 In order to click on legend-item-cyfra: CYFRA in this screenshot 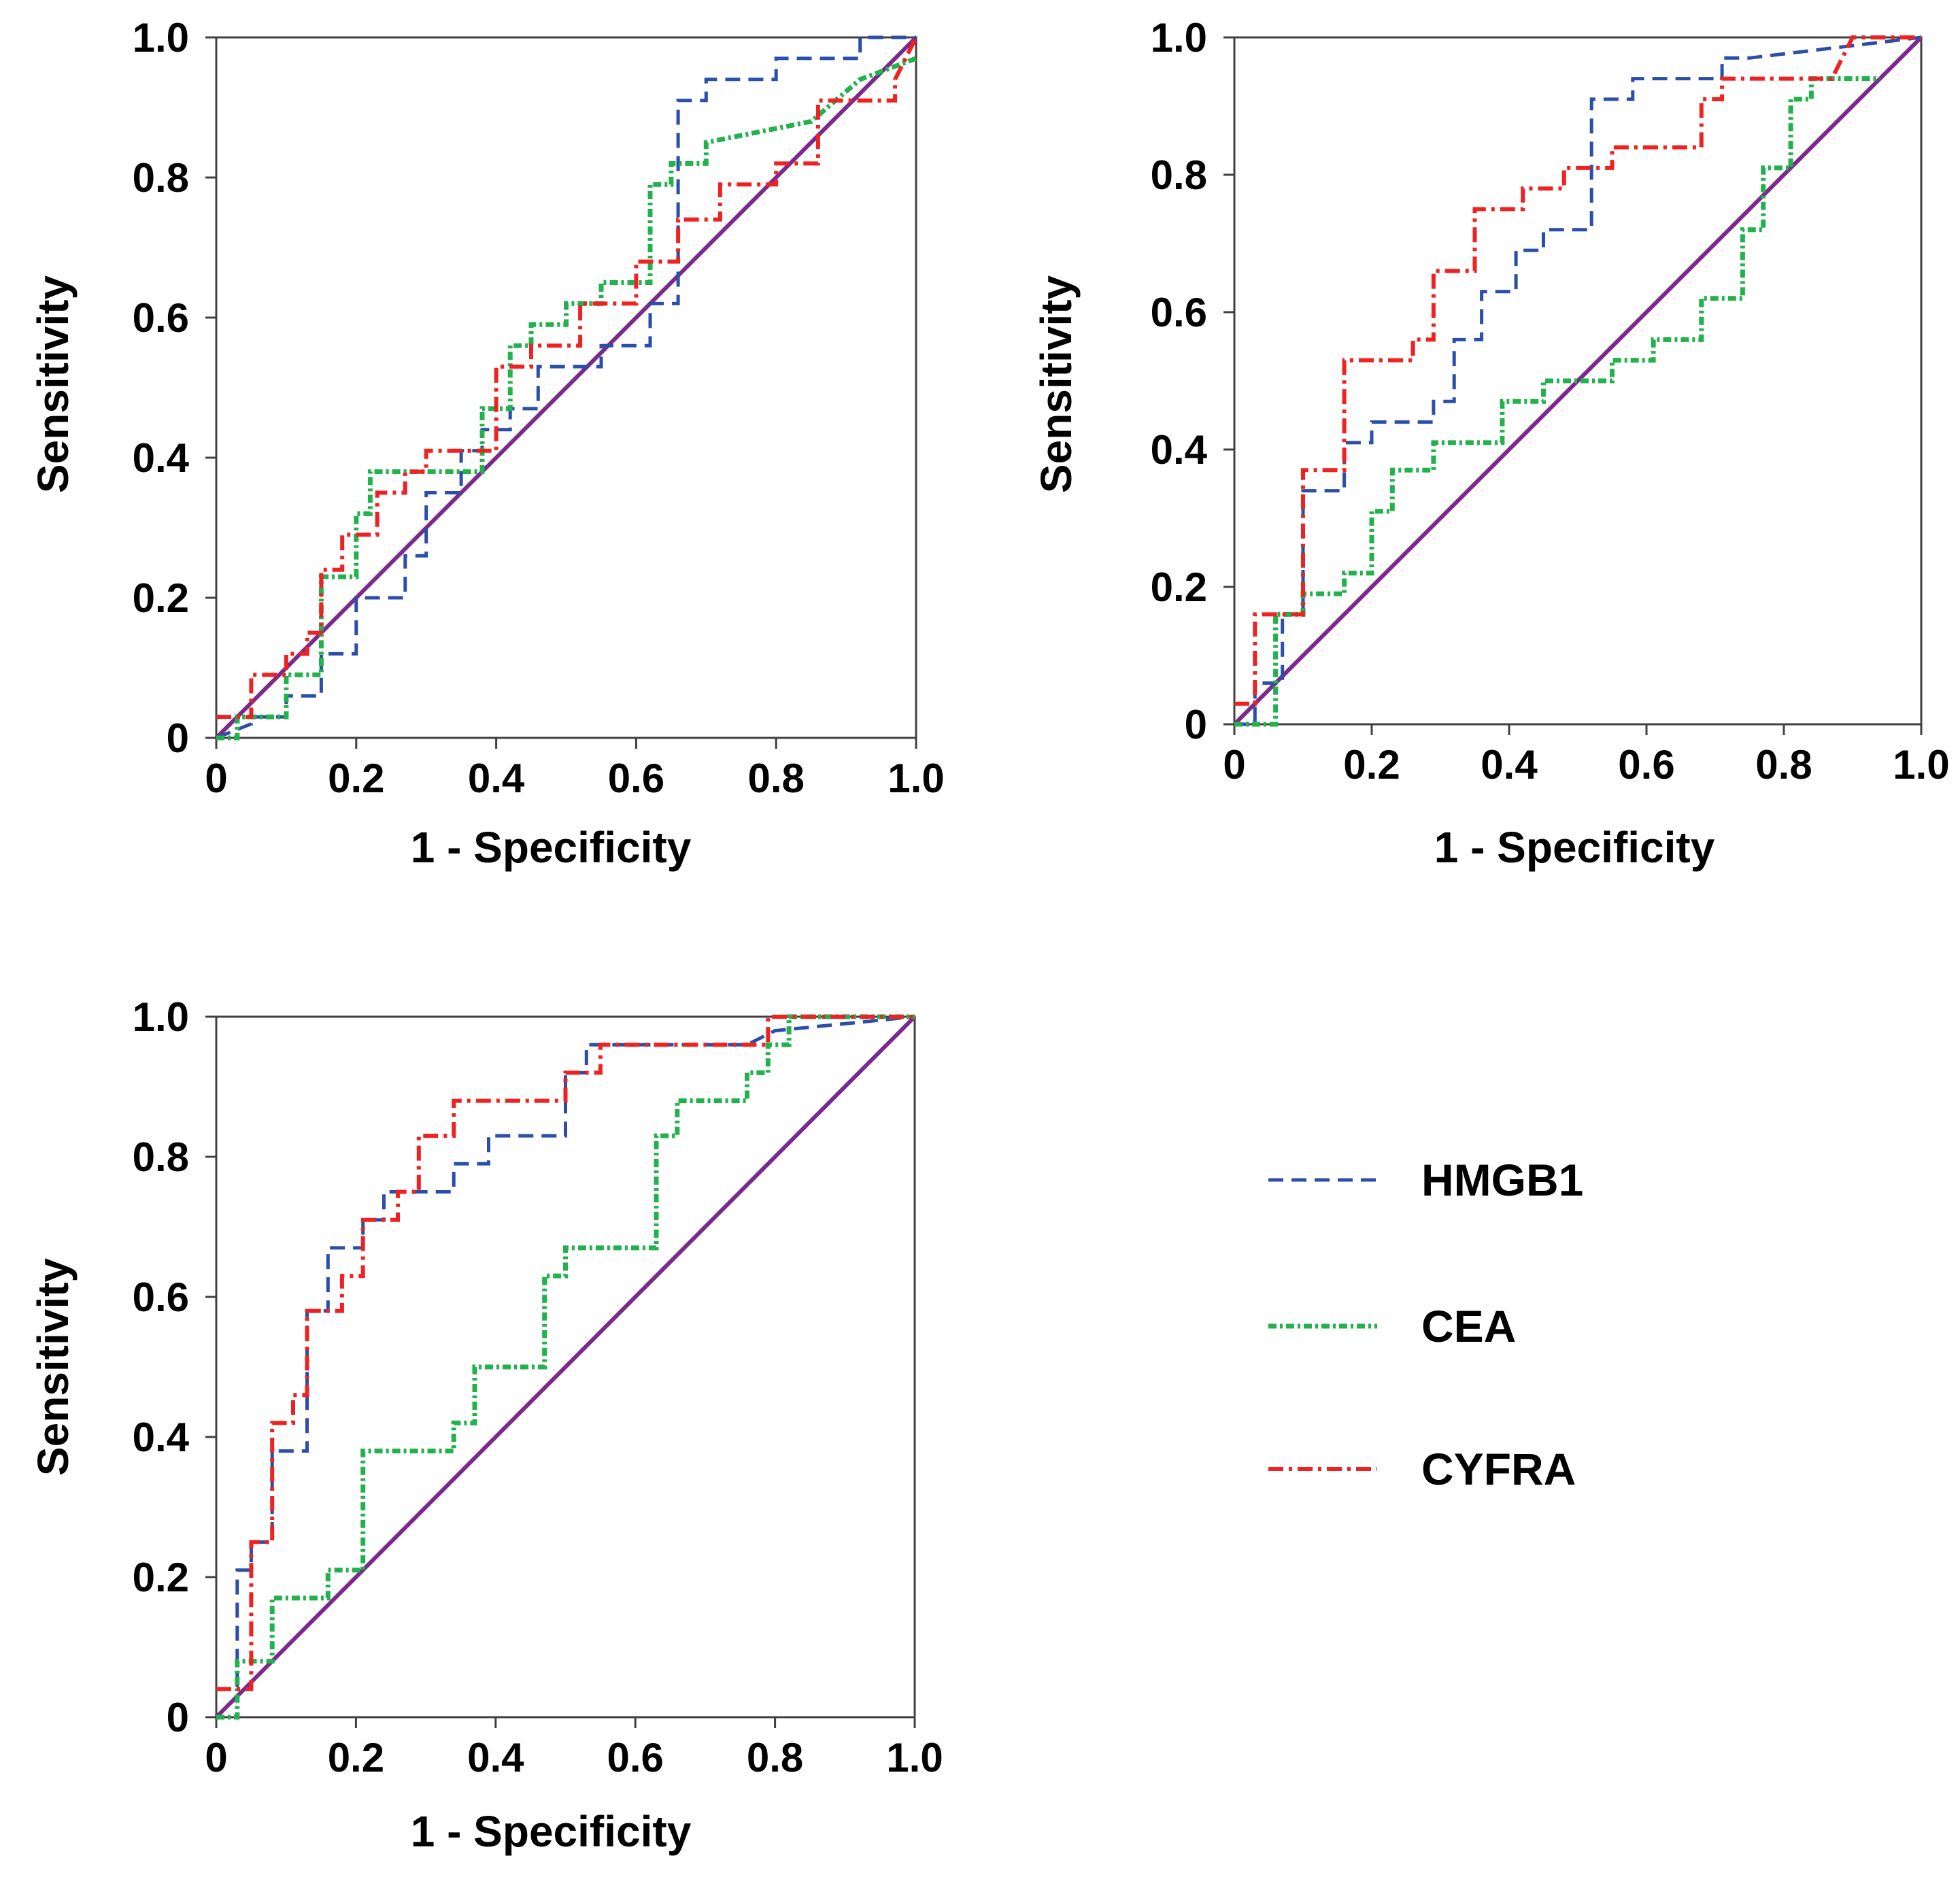, I will do `click(1422, 1469)`.